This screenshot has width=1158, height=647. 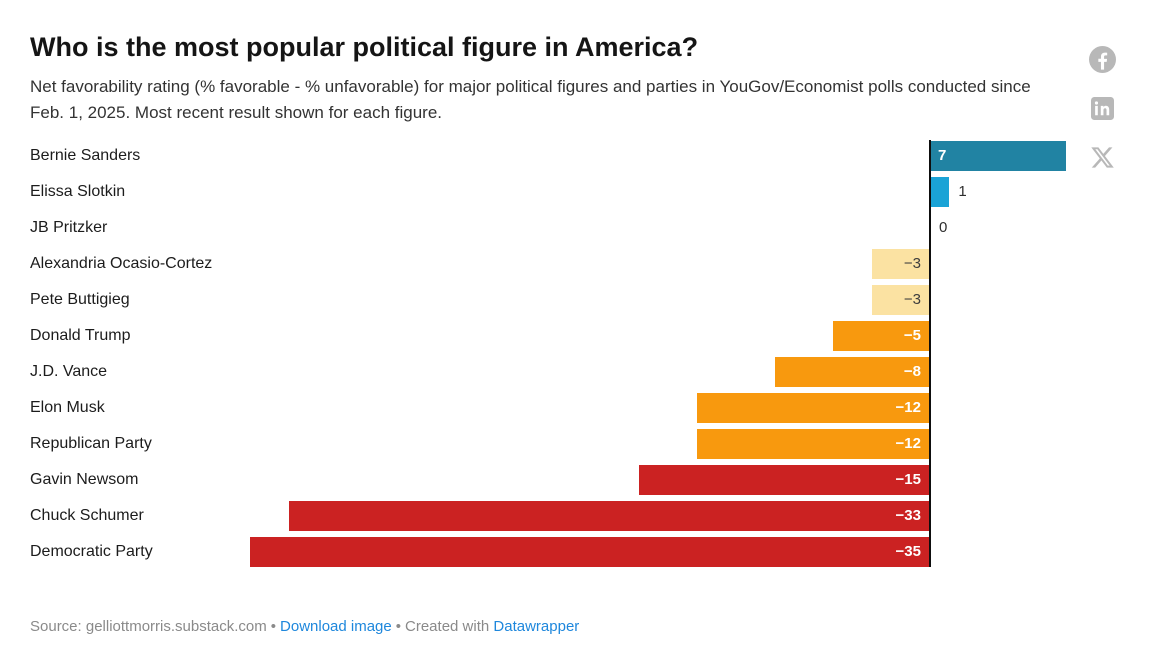 I want to click on value-label: −8, so click(x=912, y=371).